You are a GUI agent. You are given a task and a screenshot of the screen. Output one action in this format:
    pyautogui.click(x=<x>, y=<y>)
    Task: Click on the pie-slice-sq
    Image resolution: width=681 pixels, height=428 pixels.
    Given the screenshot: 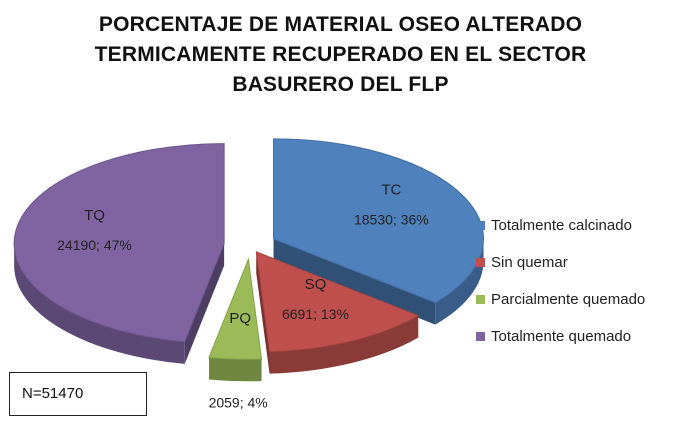 What is the action you would take?
    pyautogui.click(x=337, y=302)
    